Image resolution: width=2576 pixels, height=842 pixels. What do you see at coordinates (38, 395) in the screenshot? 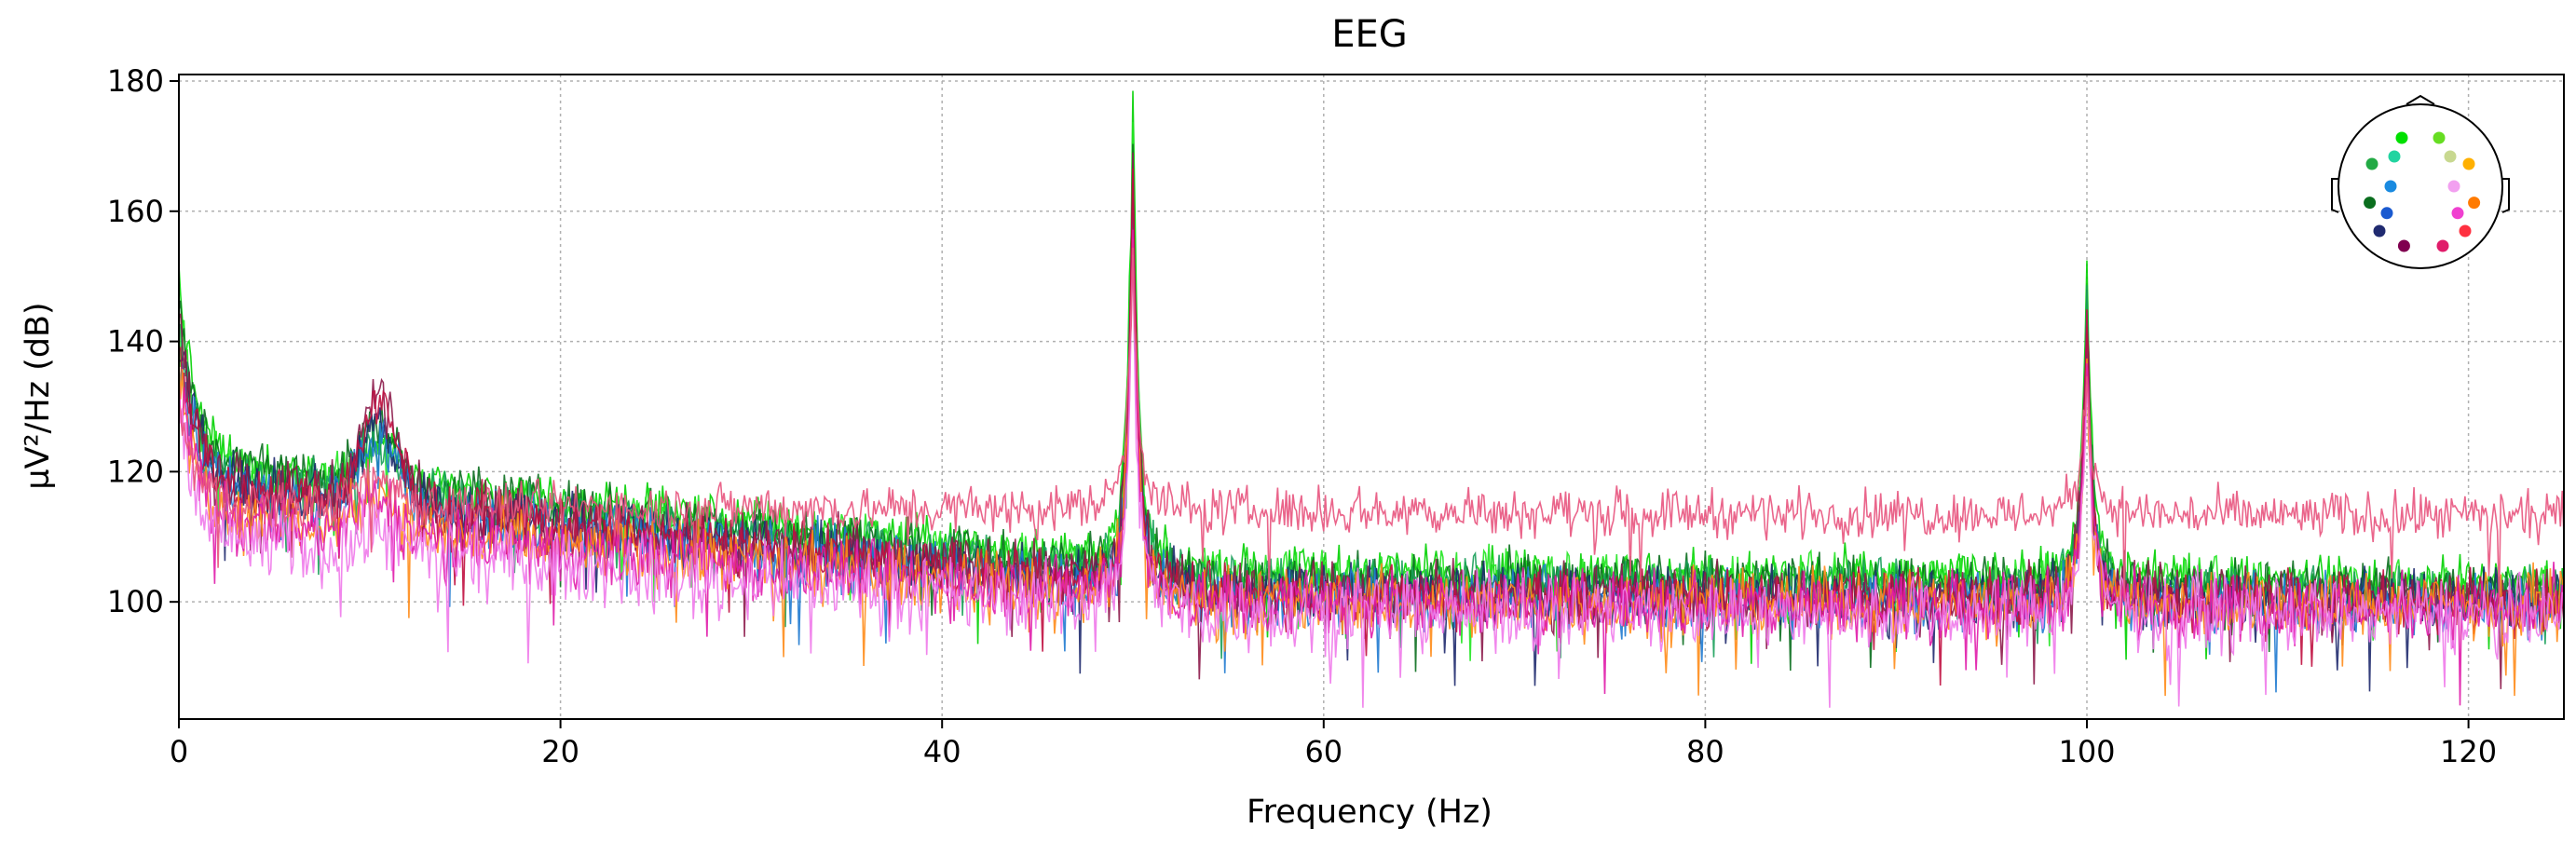
I see `y-axis-label: µV²/Hz (dB)` at bounding box center [38, 395].